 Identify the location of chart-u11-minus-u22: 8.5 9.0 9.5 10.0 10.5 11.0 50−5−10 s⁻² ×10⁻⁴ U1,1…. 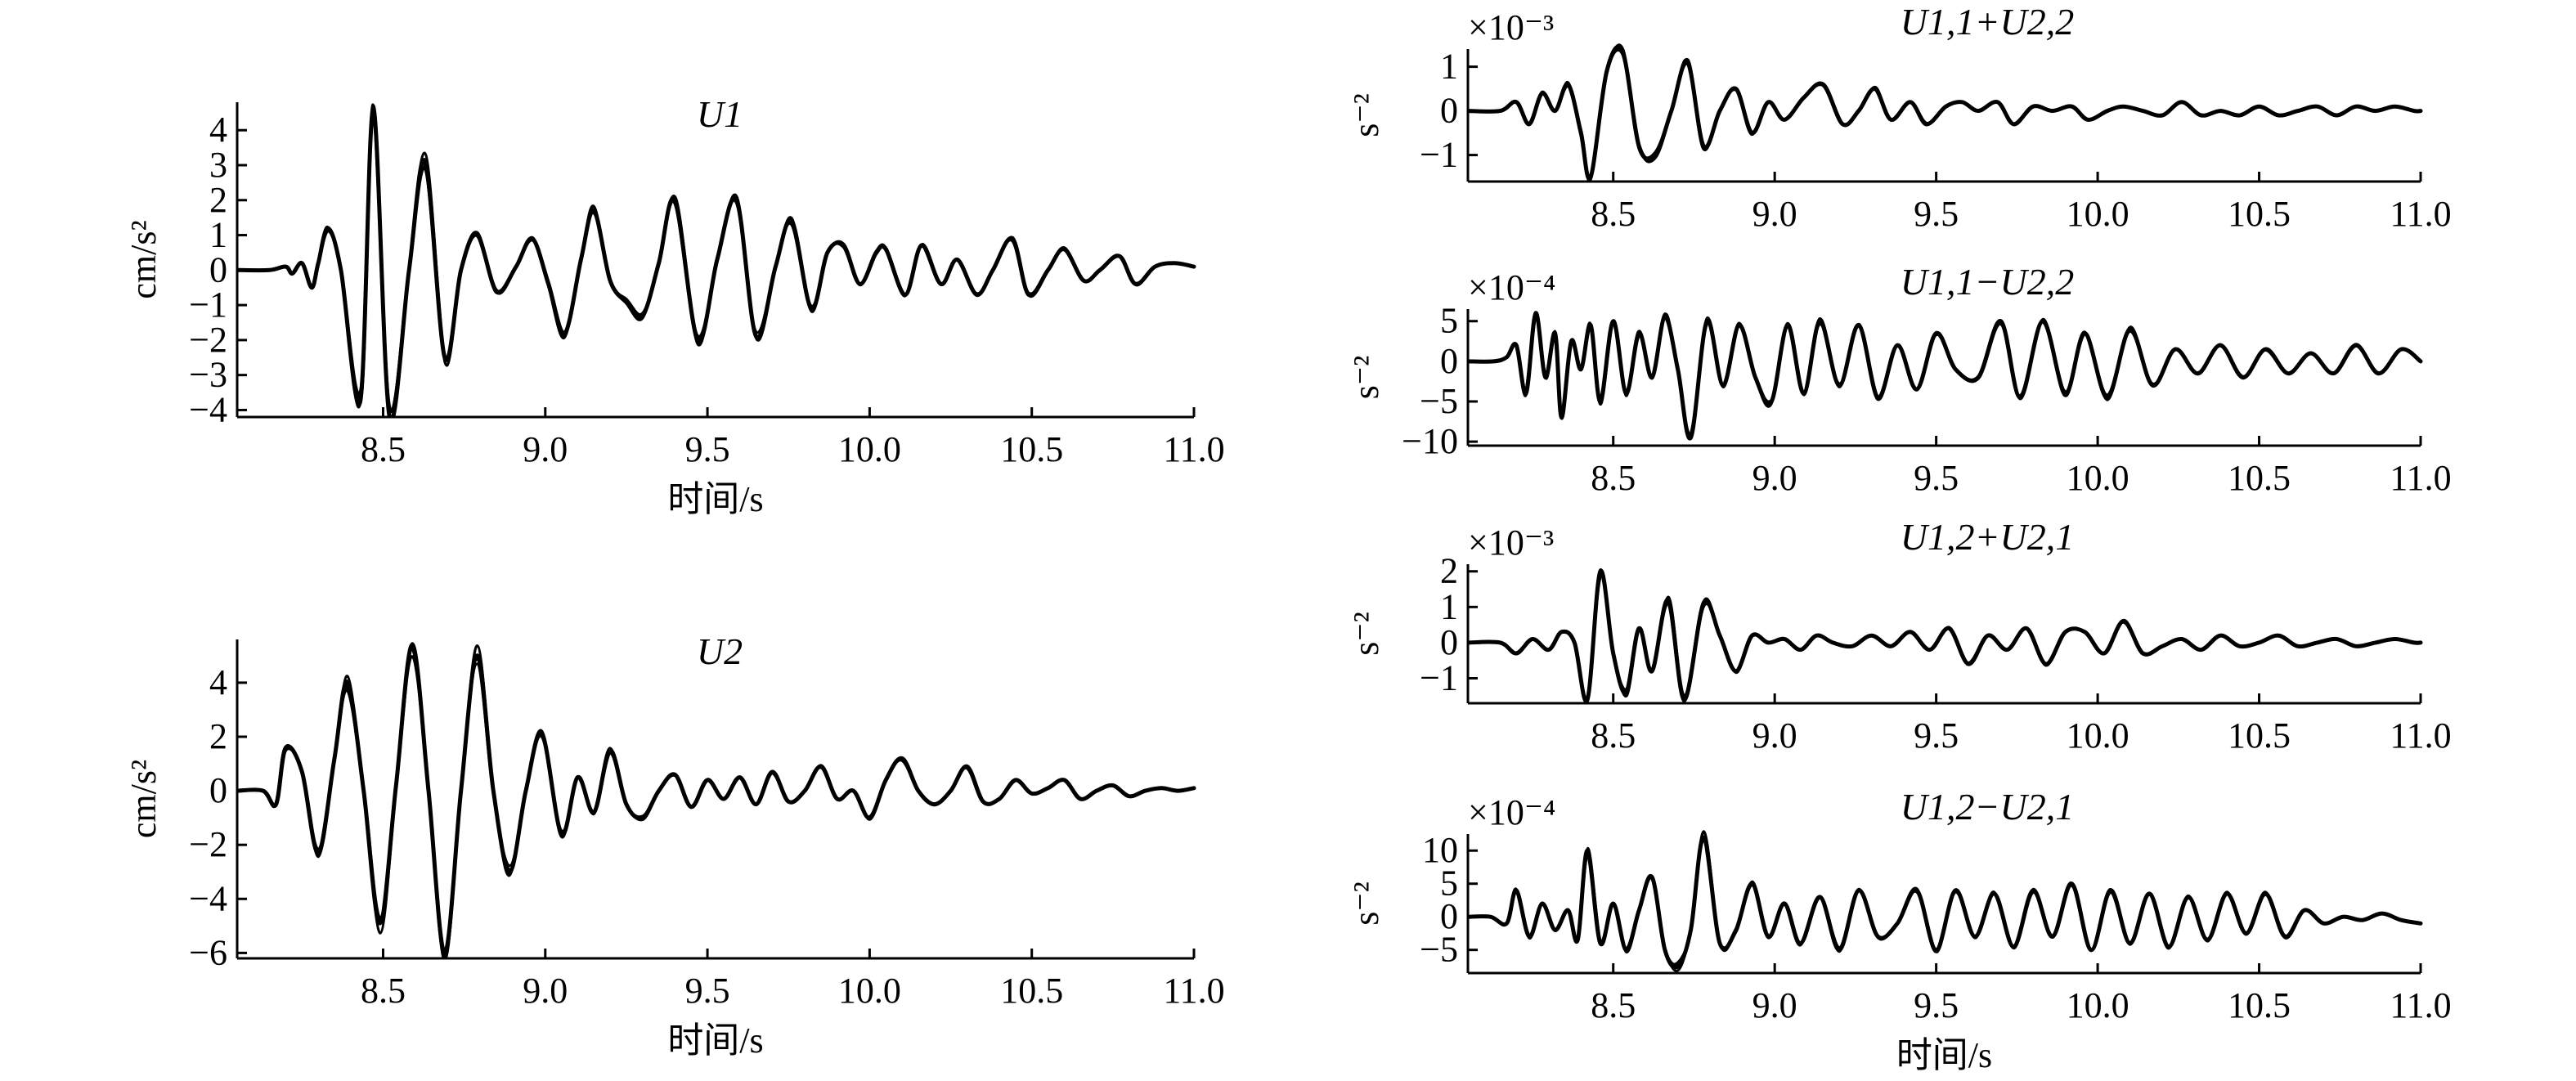
(1899, 379).